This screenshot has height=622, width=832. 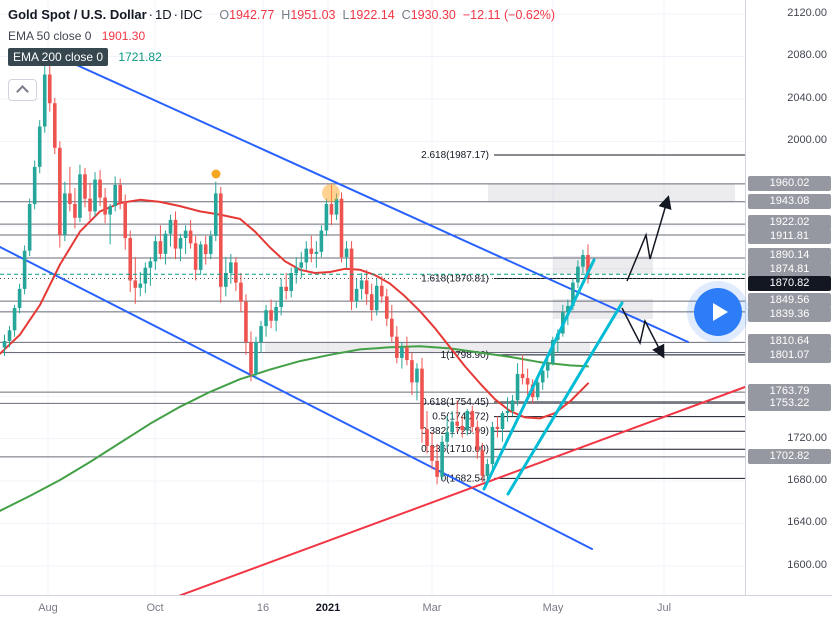 What do you see at coordinates (509, 15) in the screenshot?
I see `change-value: −12.11 (−0.62%)` at bounding box center [509, 15].